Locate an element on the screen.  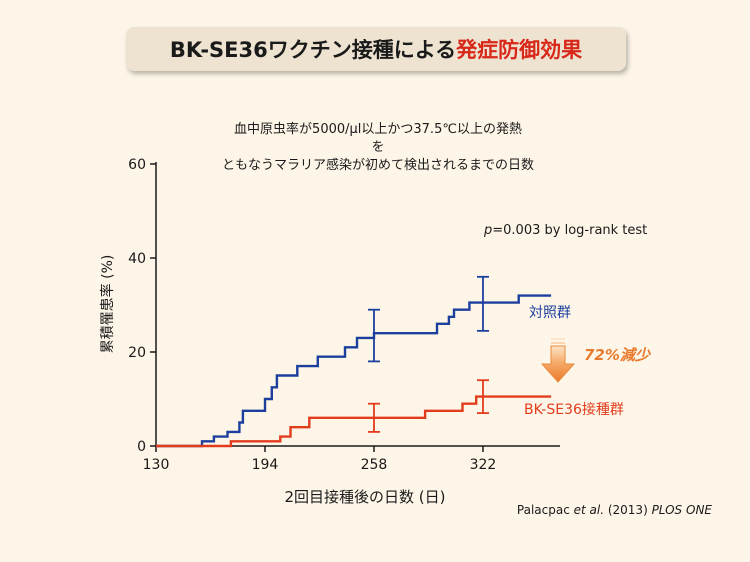
x-tick-label: 130 is located at coordinates (156, 465).